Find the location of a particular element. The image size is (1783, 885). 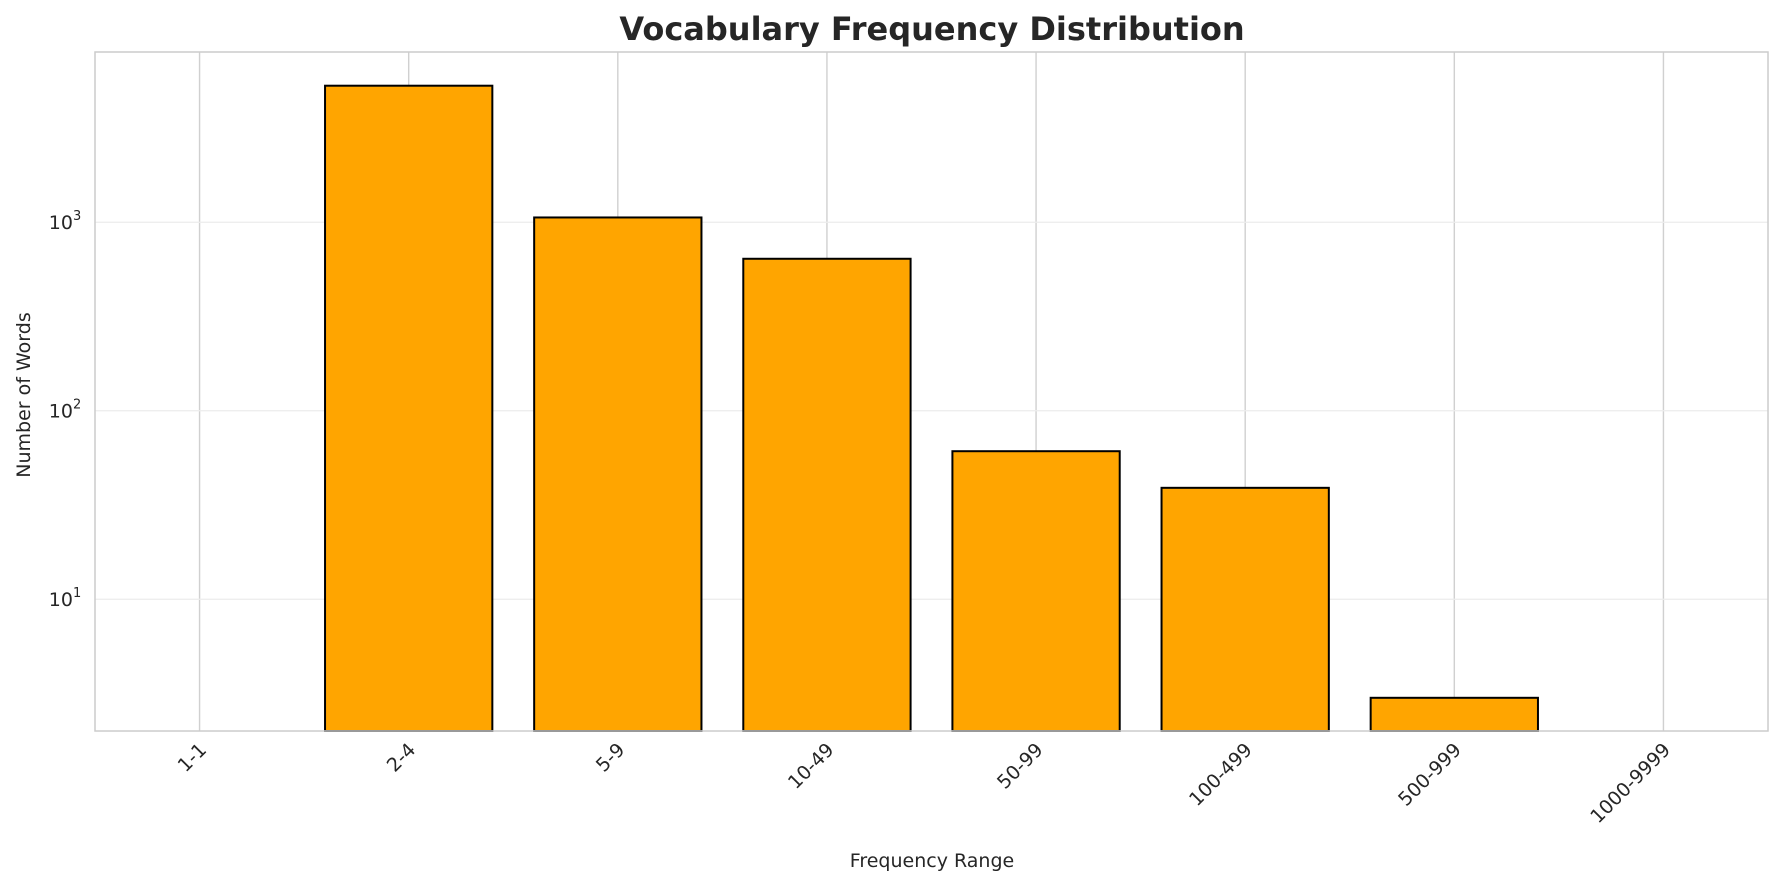

chart-title: Vocabulary Frequency Distribution is located at coordinates (931, 29).